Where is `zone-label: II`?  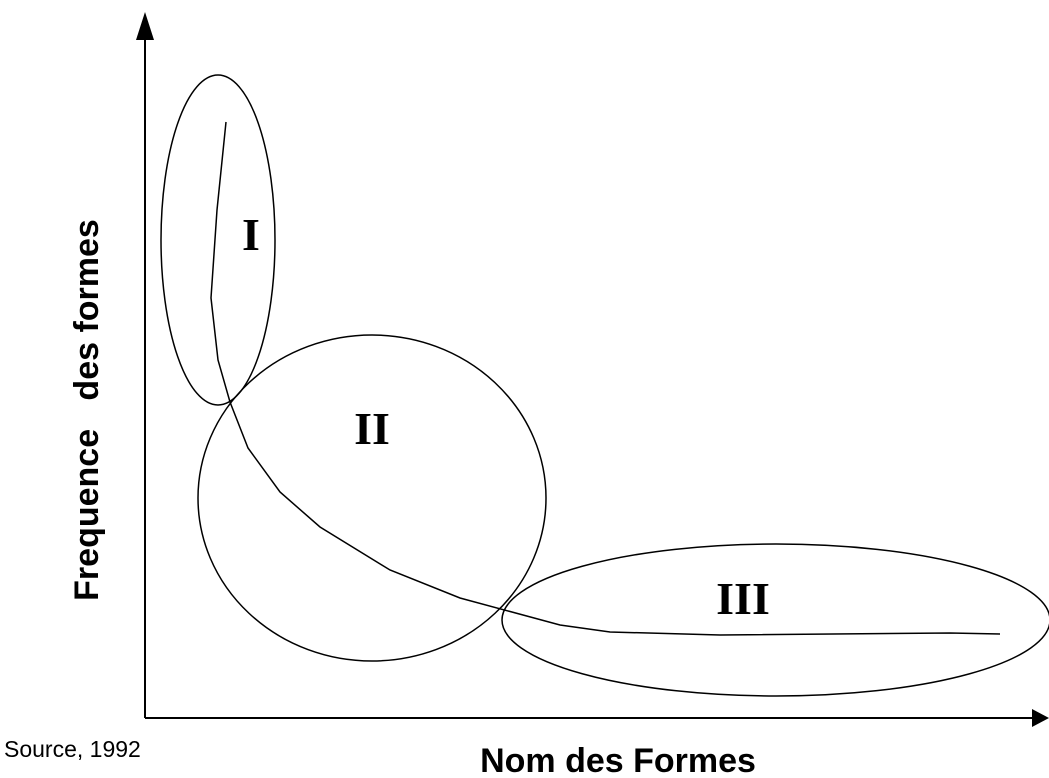 zone-label: II is located at coordinates (372, 428).